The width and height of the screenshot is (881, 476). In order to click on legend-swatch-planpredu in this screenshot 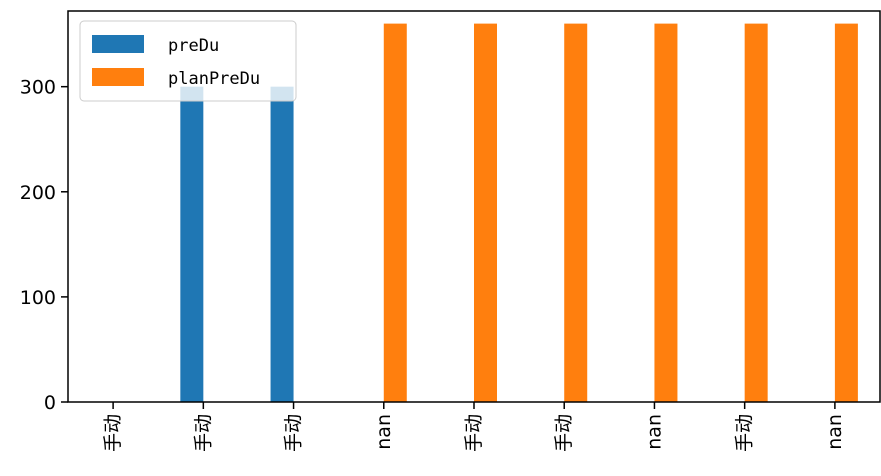, I will do `click(118, 77)`.